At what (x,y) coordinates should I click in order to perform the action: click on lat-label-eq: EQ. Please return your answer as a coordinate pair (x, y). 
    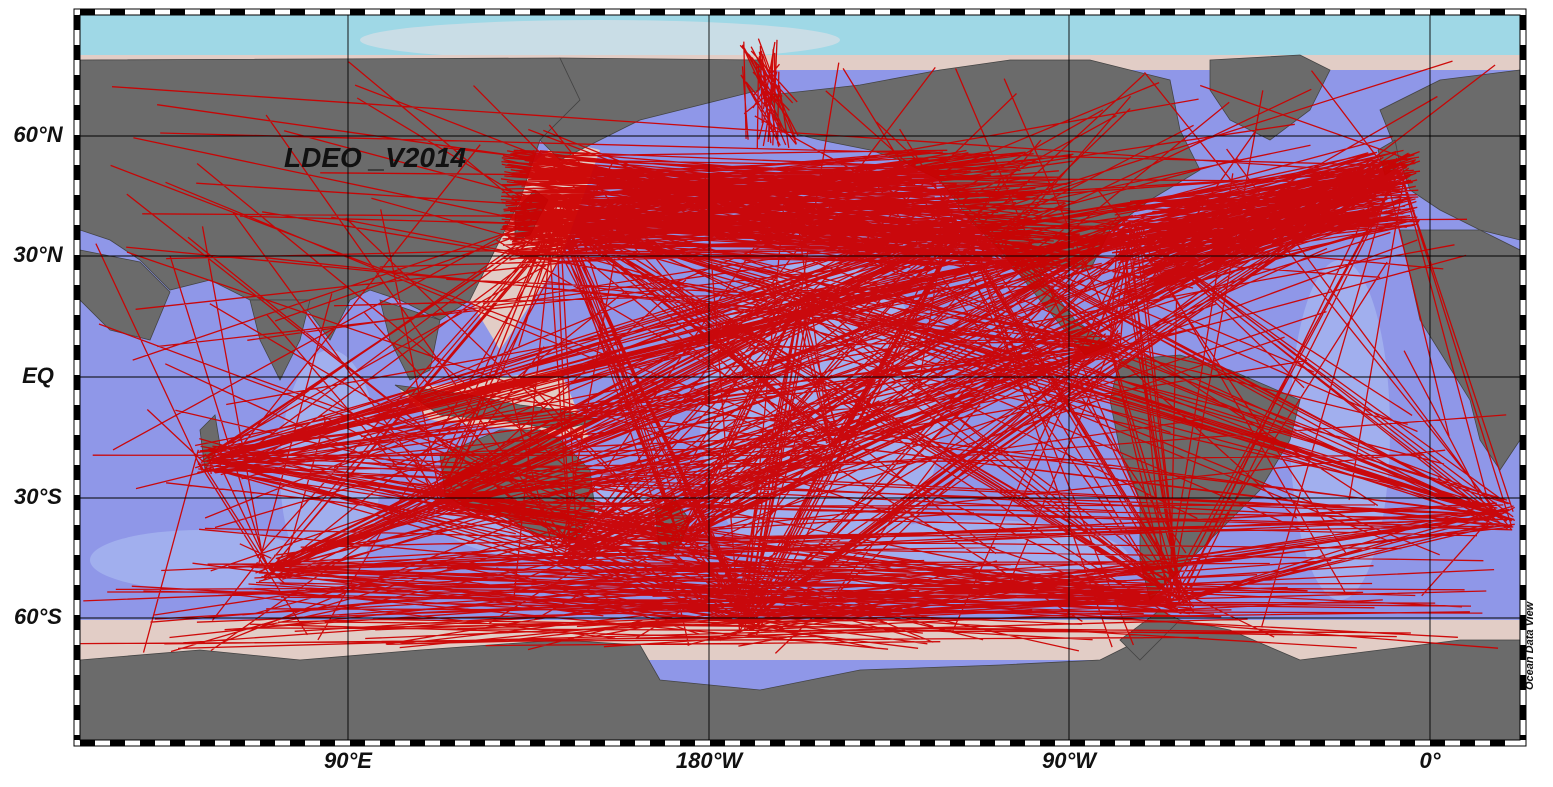
    Looking at the image, I should click on (38, 375).